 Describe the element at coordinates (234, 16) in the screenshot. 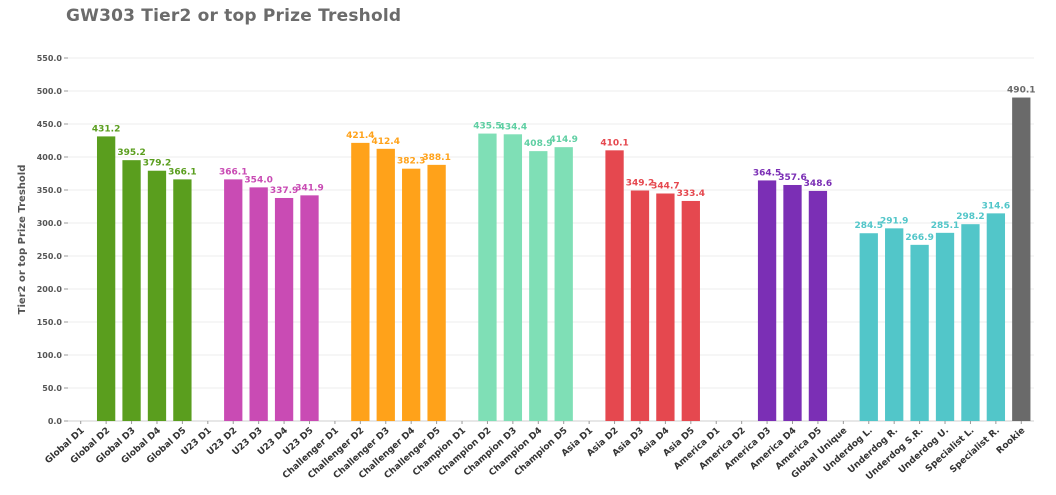

I see `chart-title: GW303 Tier2 or top Prize Treshold` at that location.